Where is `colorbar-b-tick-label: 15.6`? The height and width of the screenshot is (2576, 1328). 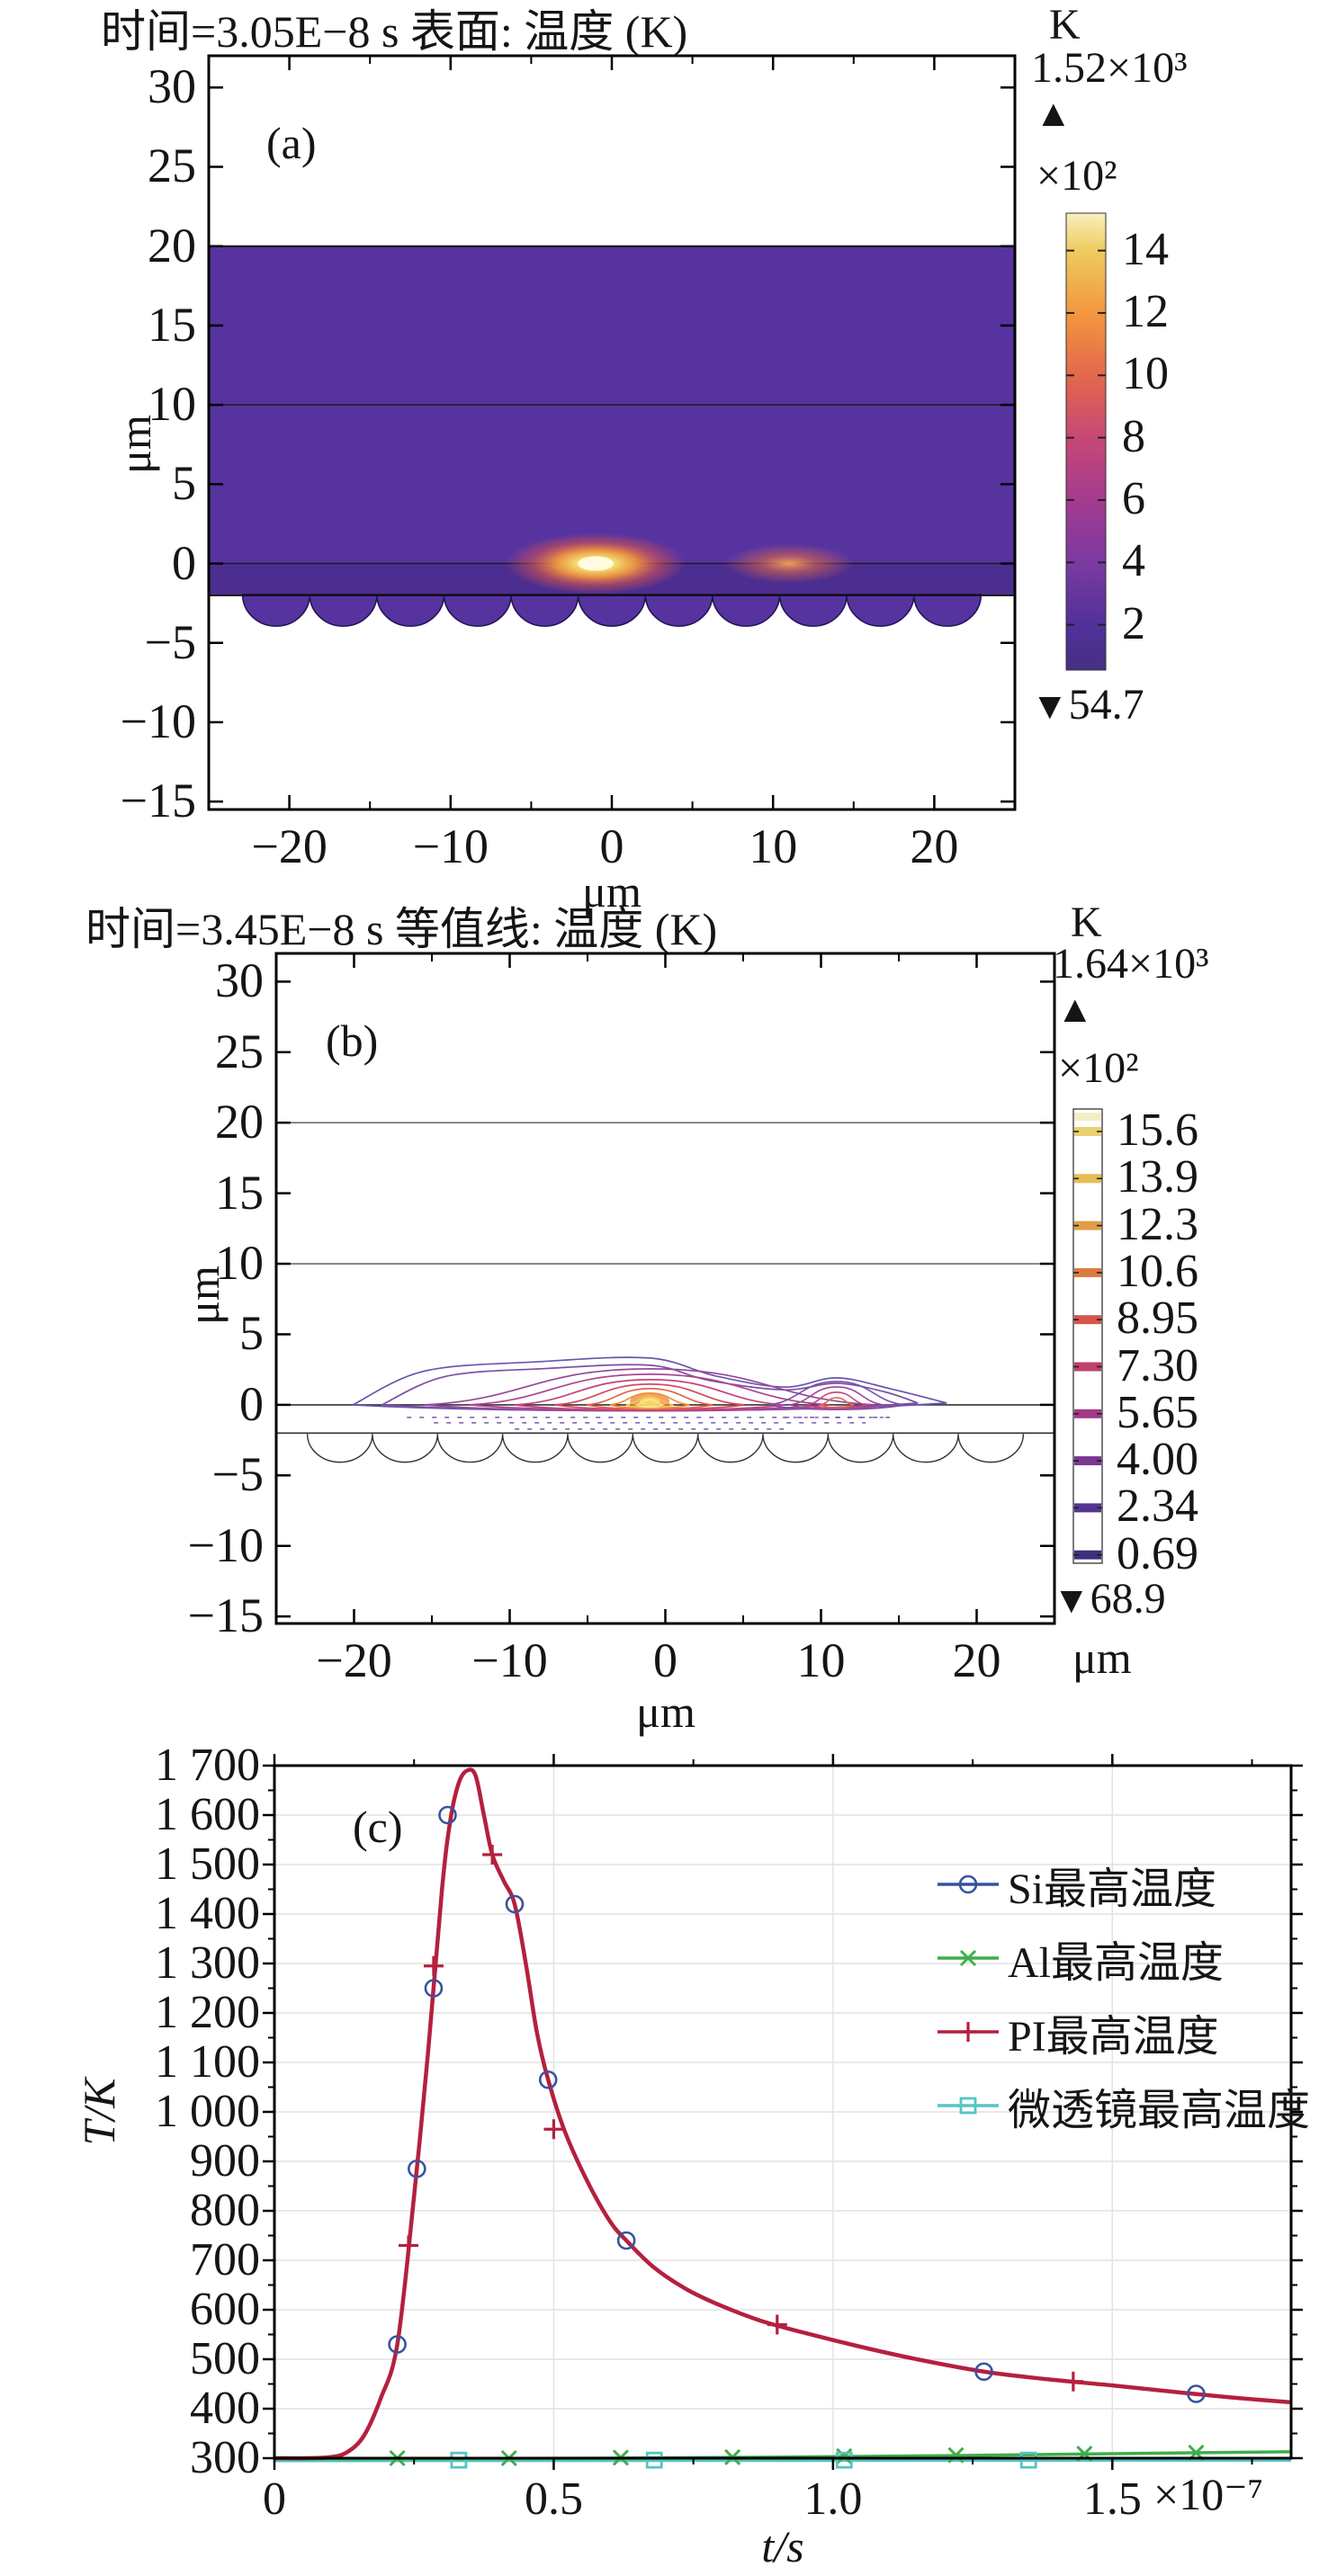
colorbar-b-tick-label: 15.6 is located at coordinates (1158, 1130).